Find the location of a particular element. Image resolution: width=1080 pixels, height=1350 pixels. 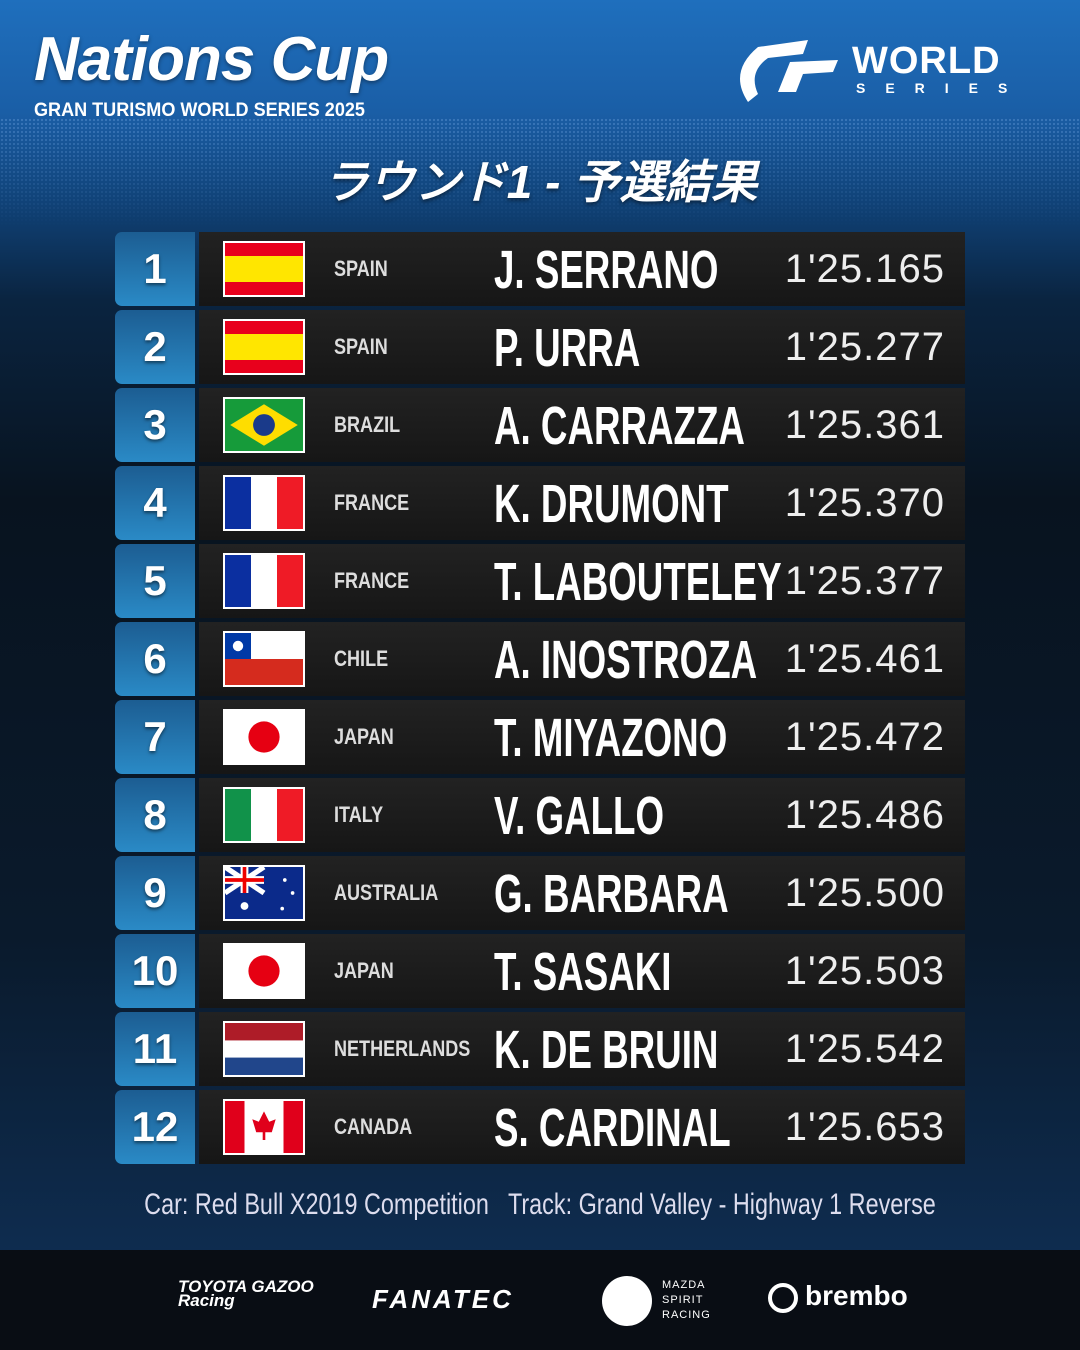

row-bar: FRANCE T. LABOUTELEY 1'25.377 is located at coordinates (582, 581).